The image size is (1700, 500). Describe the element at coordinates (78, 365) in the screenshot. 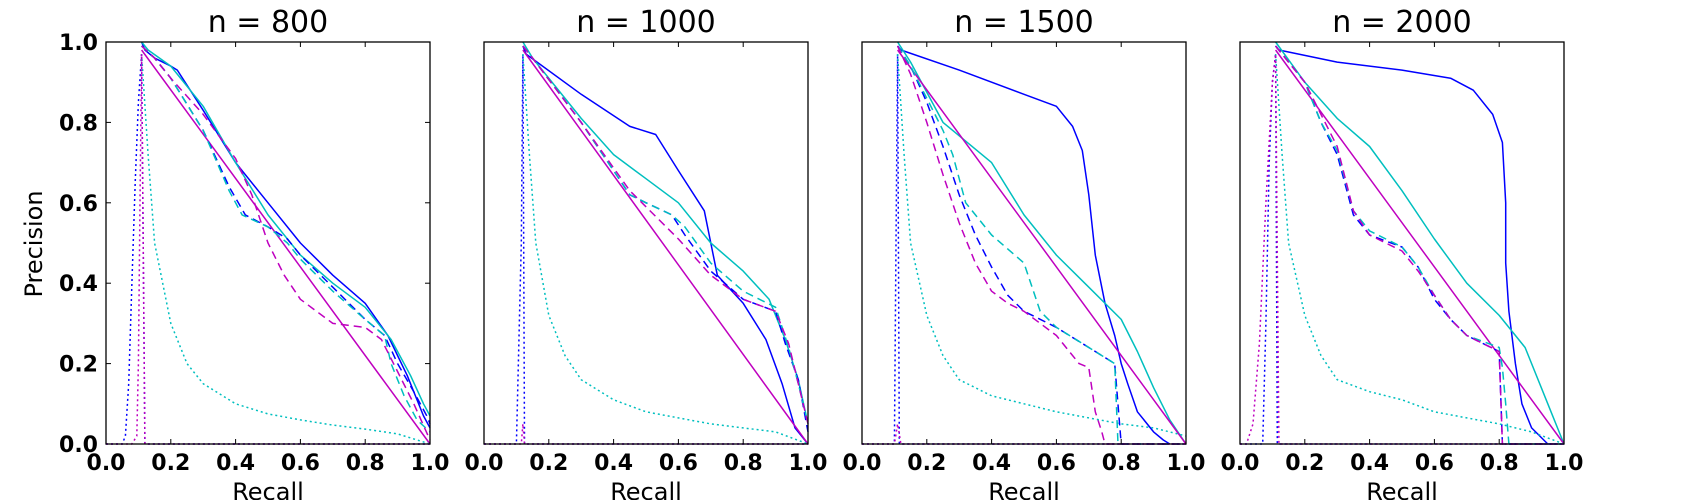

I see `y-tick-label: 0.2` at that location.